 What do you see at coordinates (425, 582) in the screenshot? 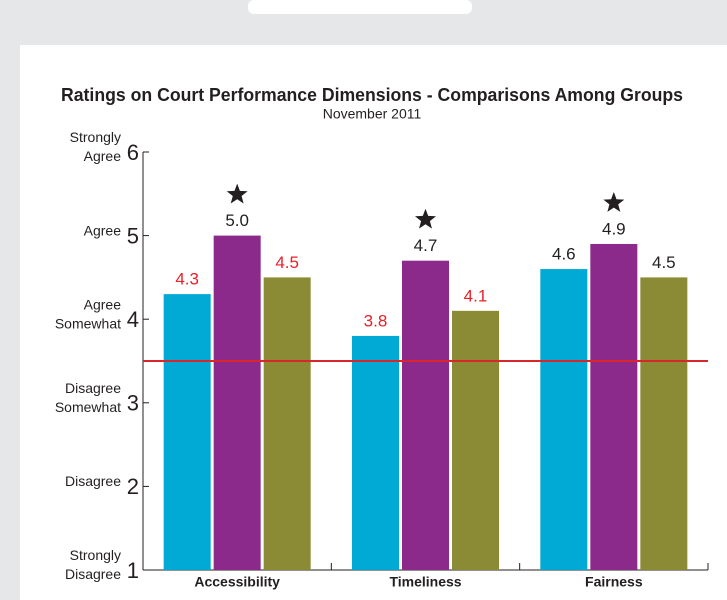
I see `x-tick-label: Timeliness` at bounding box center [425, 582].